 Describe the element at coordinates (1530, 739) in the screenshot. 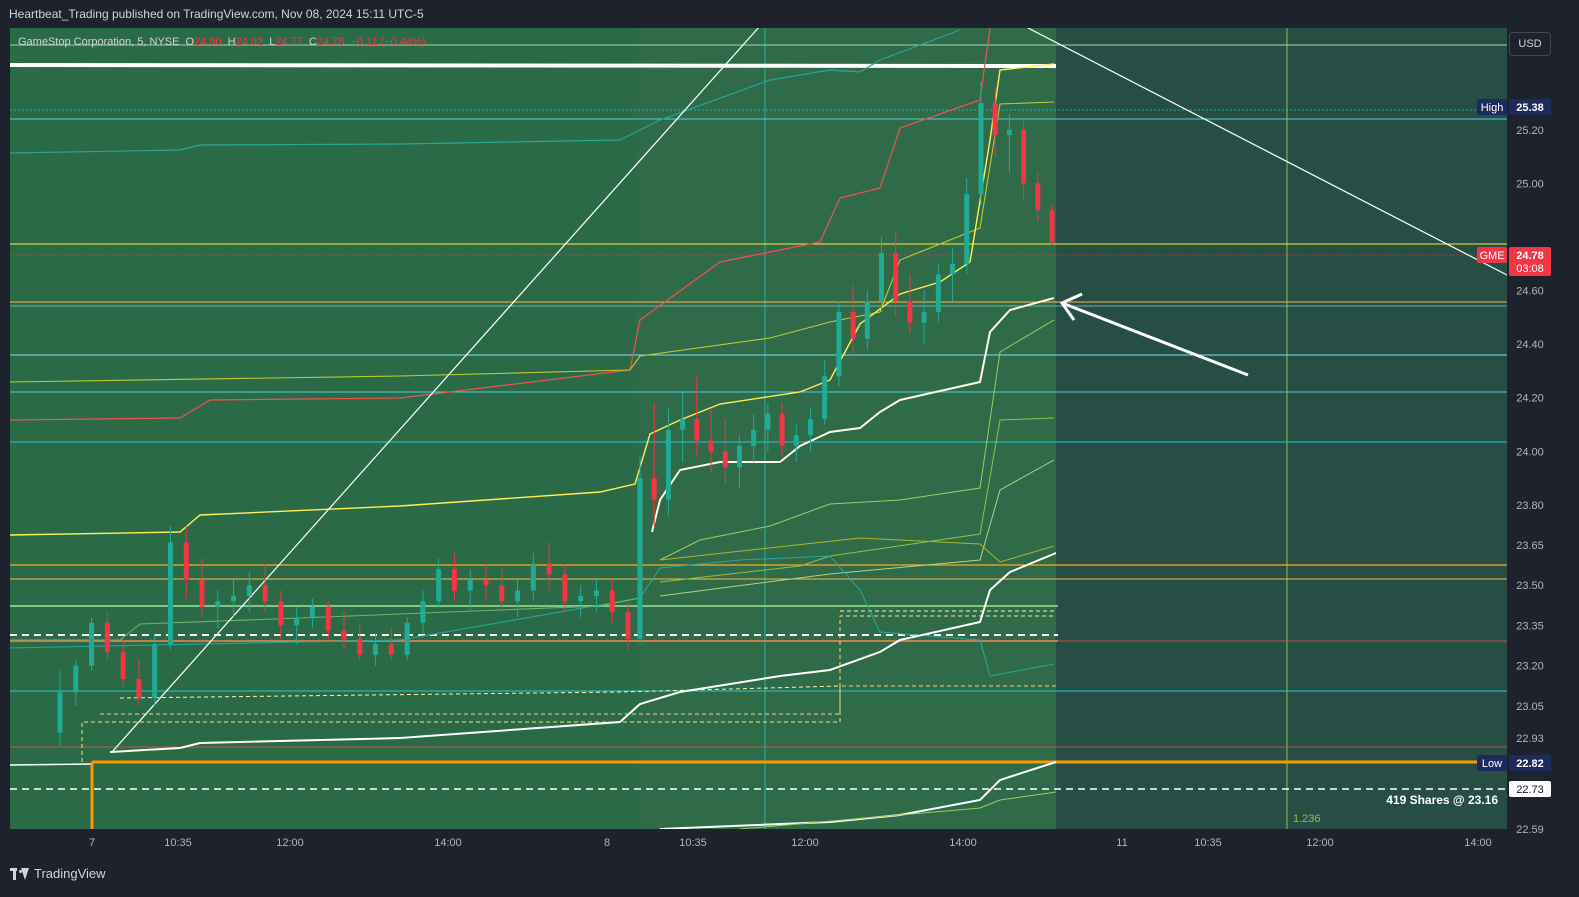

I see `price-tick-12: 22.93` at that location.